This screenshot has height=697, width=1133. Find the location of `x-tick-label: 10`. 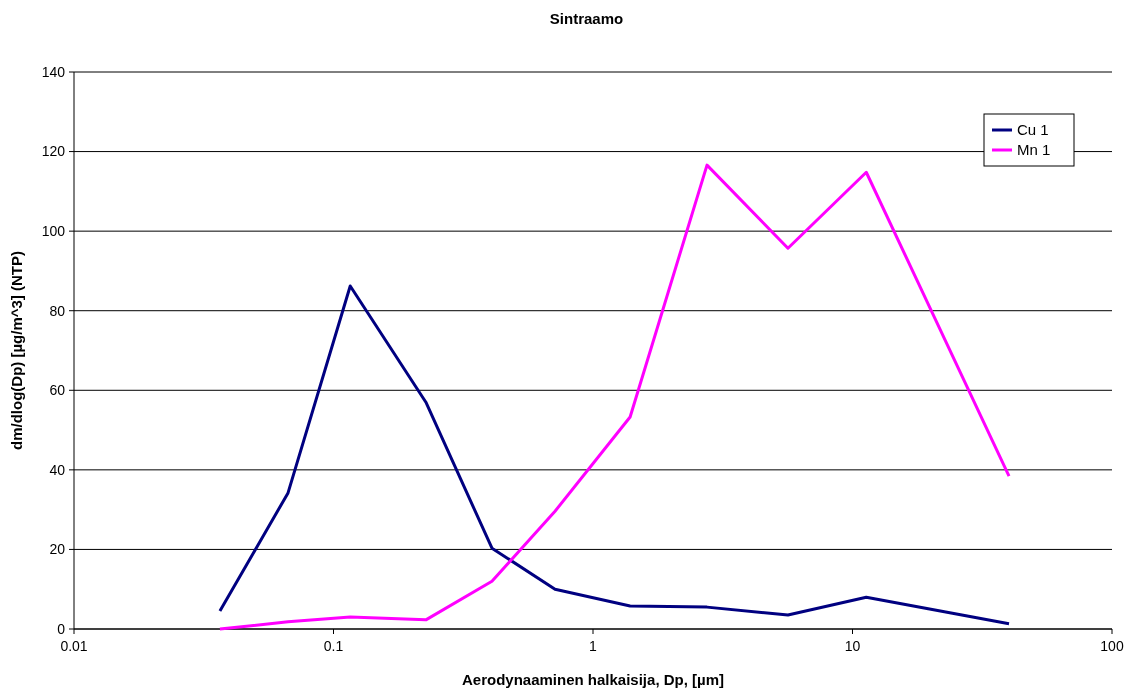

x-tick-label: 10 is located at coordinates (852, 646).